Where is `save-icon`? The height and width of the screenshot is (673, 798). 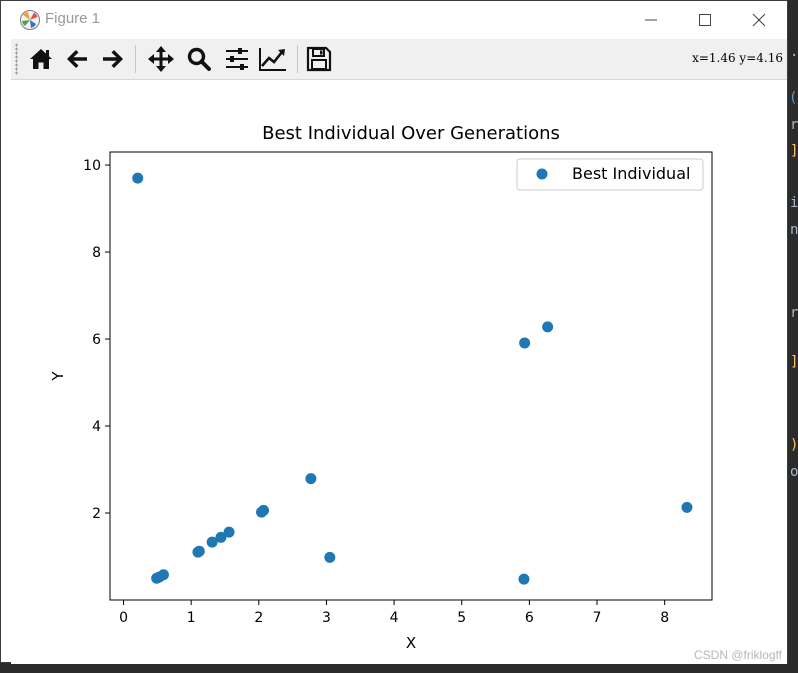 save-icon is located at coordinates (319, 59).